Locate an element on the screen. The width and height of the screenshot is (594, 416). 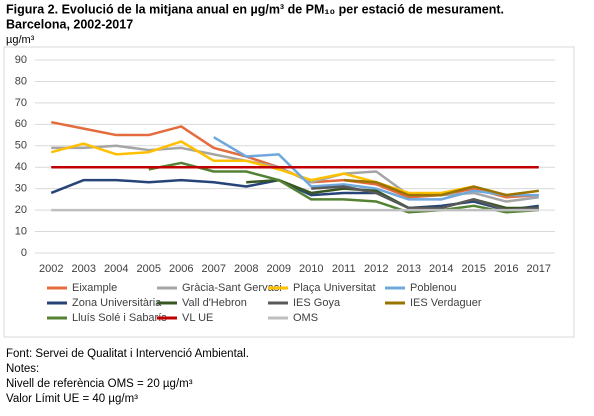
y-tick-label: 90 is located at coordinates (21, 60).